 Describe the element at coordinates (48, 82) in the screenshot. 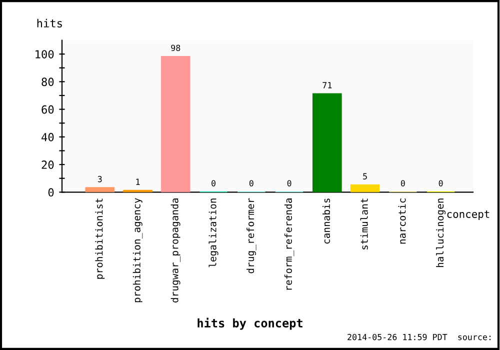

I see `y-tick-label: 80` at that location.